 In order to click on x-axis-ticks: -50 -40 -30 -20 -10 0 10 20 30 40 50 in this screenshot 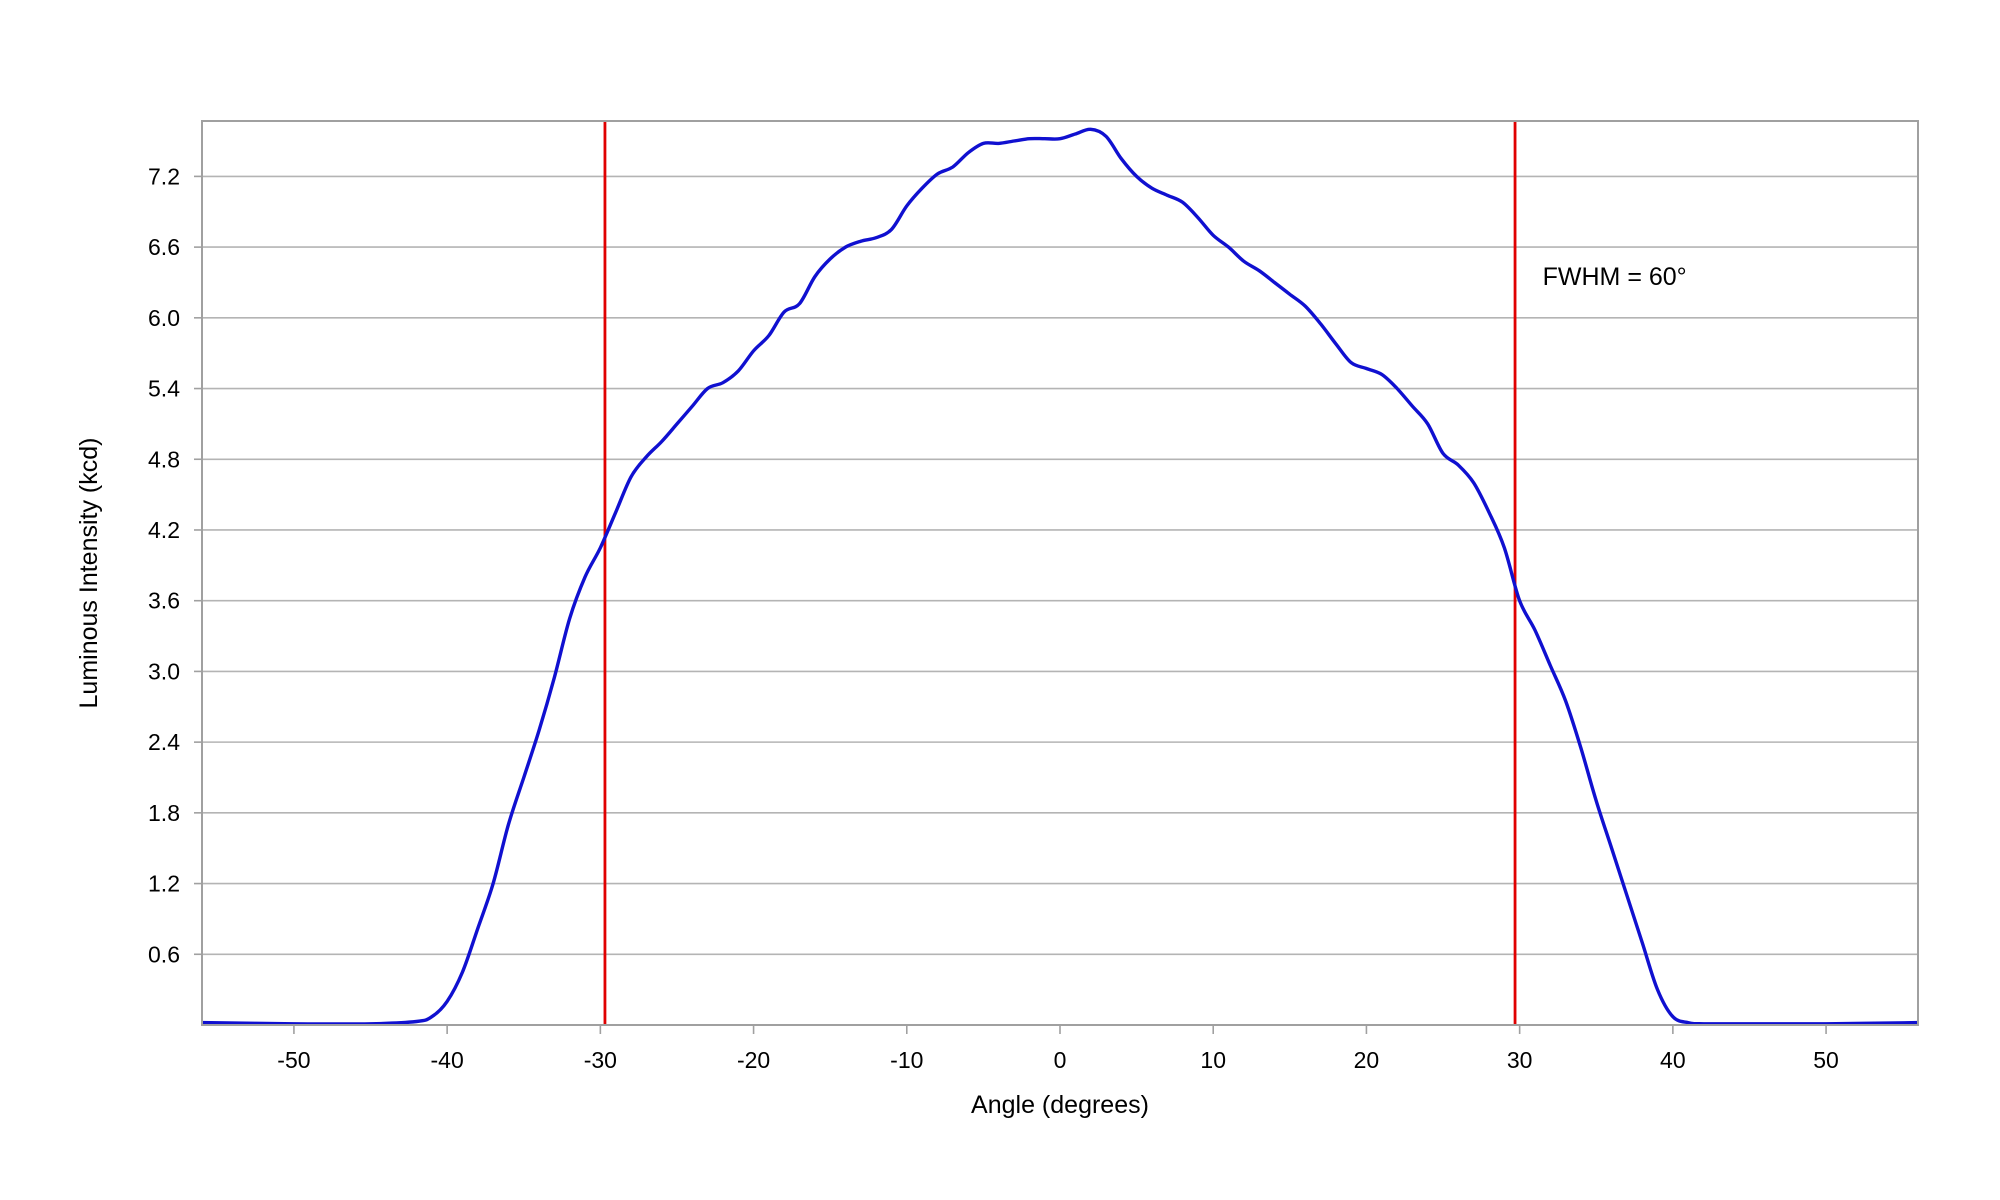, I will do `click(1058, 1049)`.